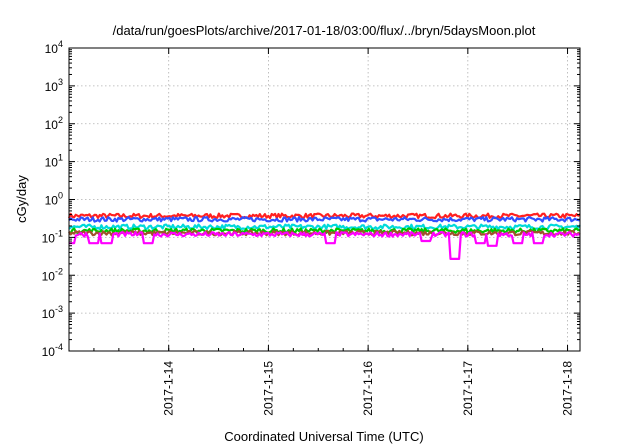  I want to click on y-tick-label: 10⁻³, so click(52, 312).